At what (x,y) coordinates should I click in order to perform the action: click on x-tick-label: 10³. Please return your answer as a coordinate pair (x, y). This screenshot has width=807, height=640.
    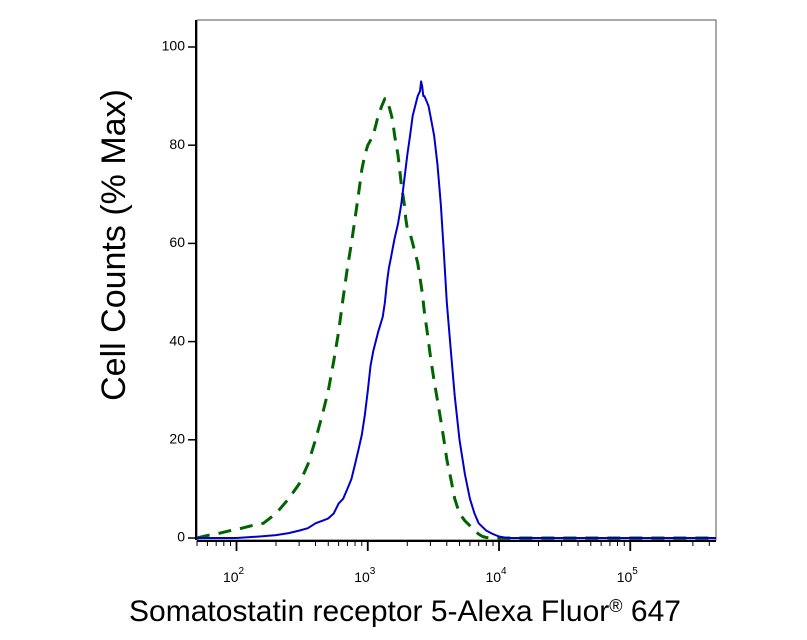
    Looking at the image, I should click on (365, 575).